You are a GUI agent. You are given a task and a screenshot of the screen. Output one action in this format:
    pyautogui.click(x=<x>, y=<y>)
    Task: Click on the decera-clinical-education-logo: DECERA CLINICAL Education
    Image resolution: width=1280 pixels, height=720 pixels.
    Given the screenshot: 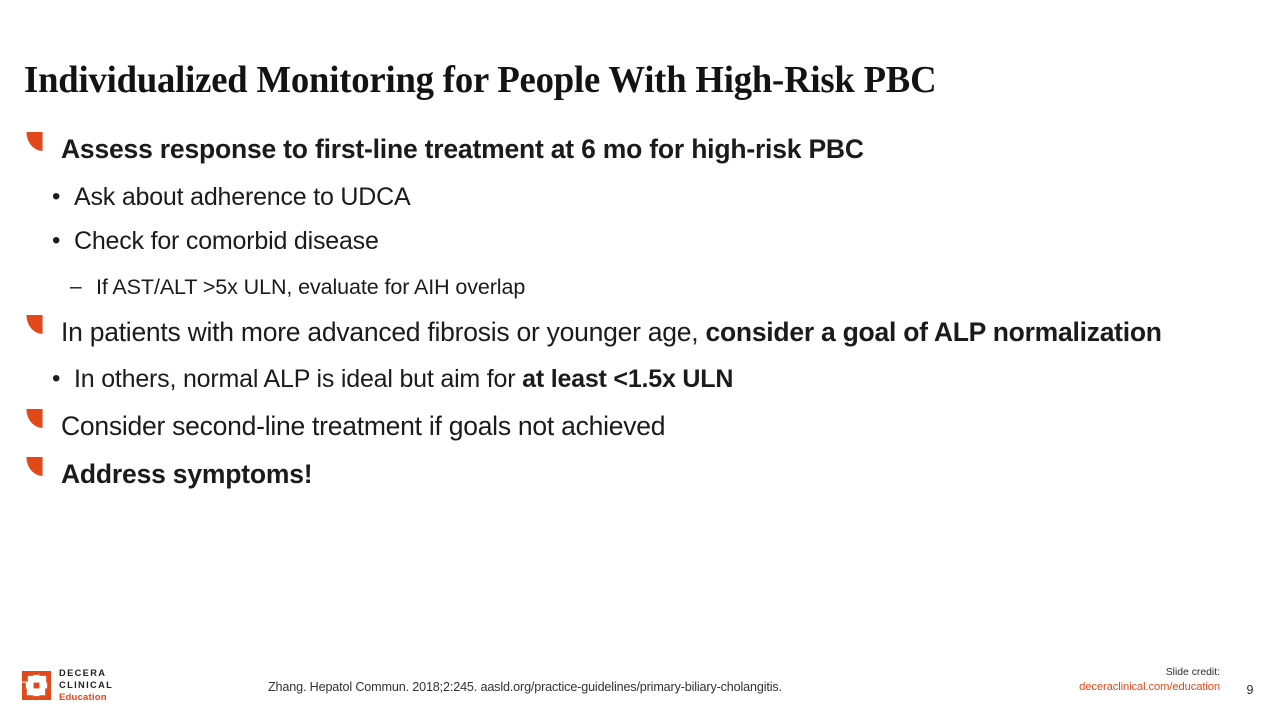 What is the action you would take?
    pyautogui.click(x=67, y=686)
    